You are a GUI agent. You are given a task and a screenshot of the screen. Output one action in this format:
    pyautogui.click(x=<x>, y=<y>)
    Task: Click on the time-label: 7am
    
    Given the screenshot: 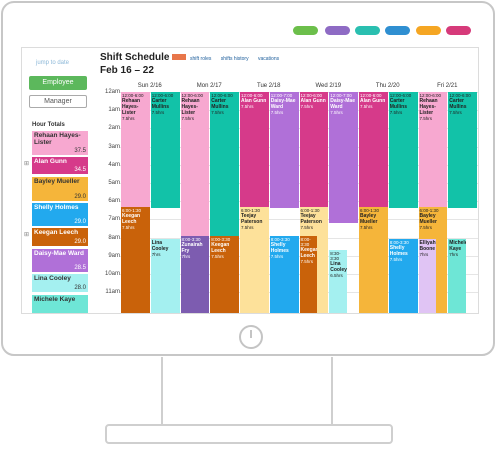 What is the action you would take?
    pyautogui.click(x=114, y=219)
    